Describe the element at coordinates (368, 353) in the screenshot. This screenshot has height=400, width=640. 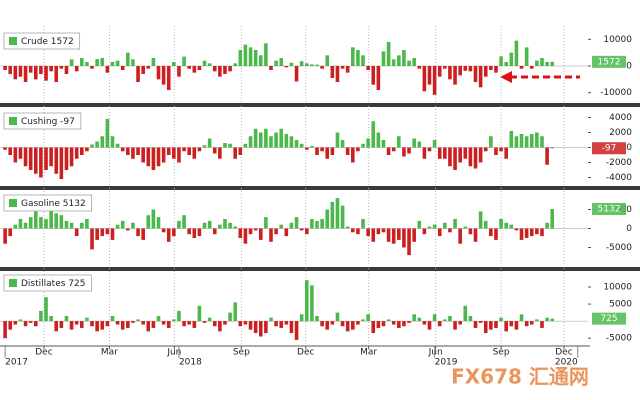
I see `x-tick-label: Mar` at that location.